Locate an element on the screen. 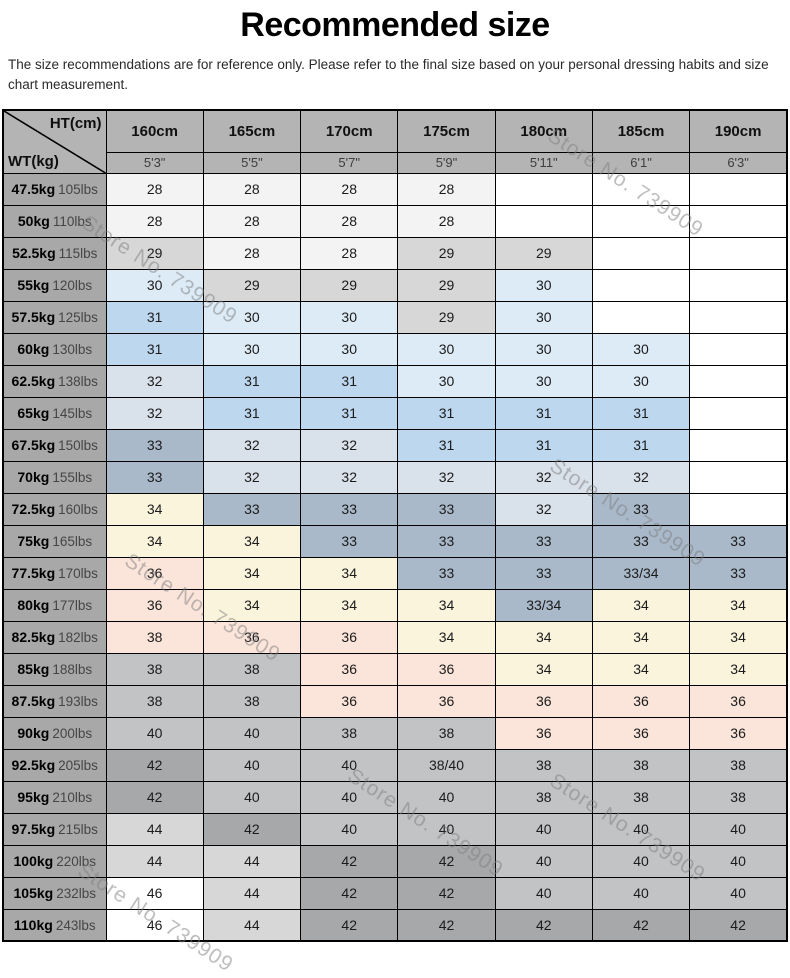 The width and height of the screenshot is (790, 978). weight-kg-label: 60kg is located at coordinates (33, 349).